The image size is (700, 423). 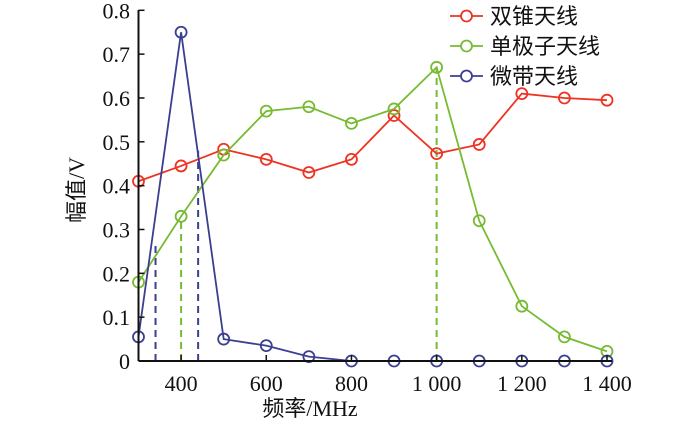 I want to click on y-tick-label: 0.1, so click(x=117, y=317).